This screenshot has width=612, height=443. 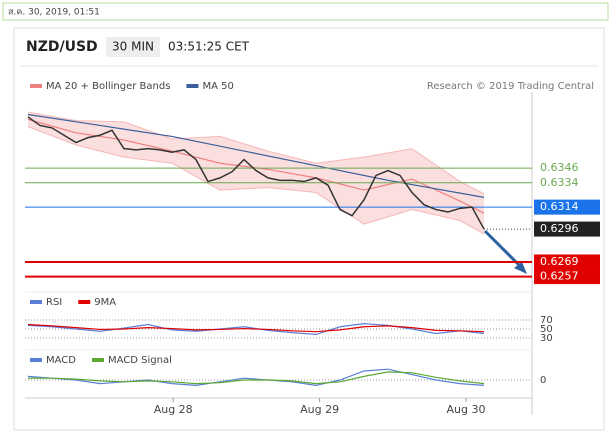 I want to click on legend-label: RSI, so click(x=54, y=302).